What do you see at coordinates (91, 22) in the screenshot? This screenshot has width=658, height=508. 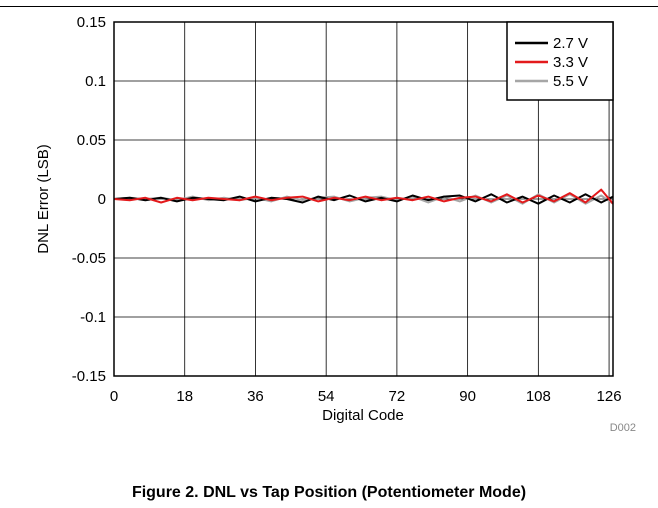 I see `y-tick-label: 0.15` at bounding box center [91, 22].